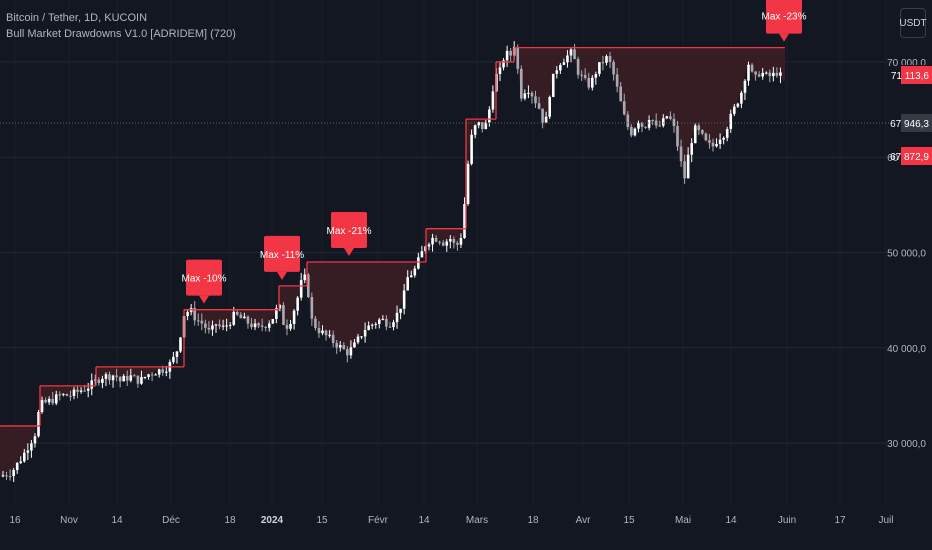 The height and width of the screenshot is (550, 932). I want to click on drawdown-area, so click(446, 238).